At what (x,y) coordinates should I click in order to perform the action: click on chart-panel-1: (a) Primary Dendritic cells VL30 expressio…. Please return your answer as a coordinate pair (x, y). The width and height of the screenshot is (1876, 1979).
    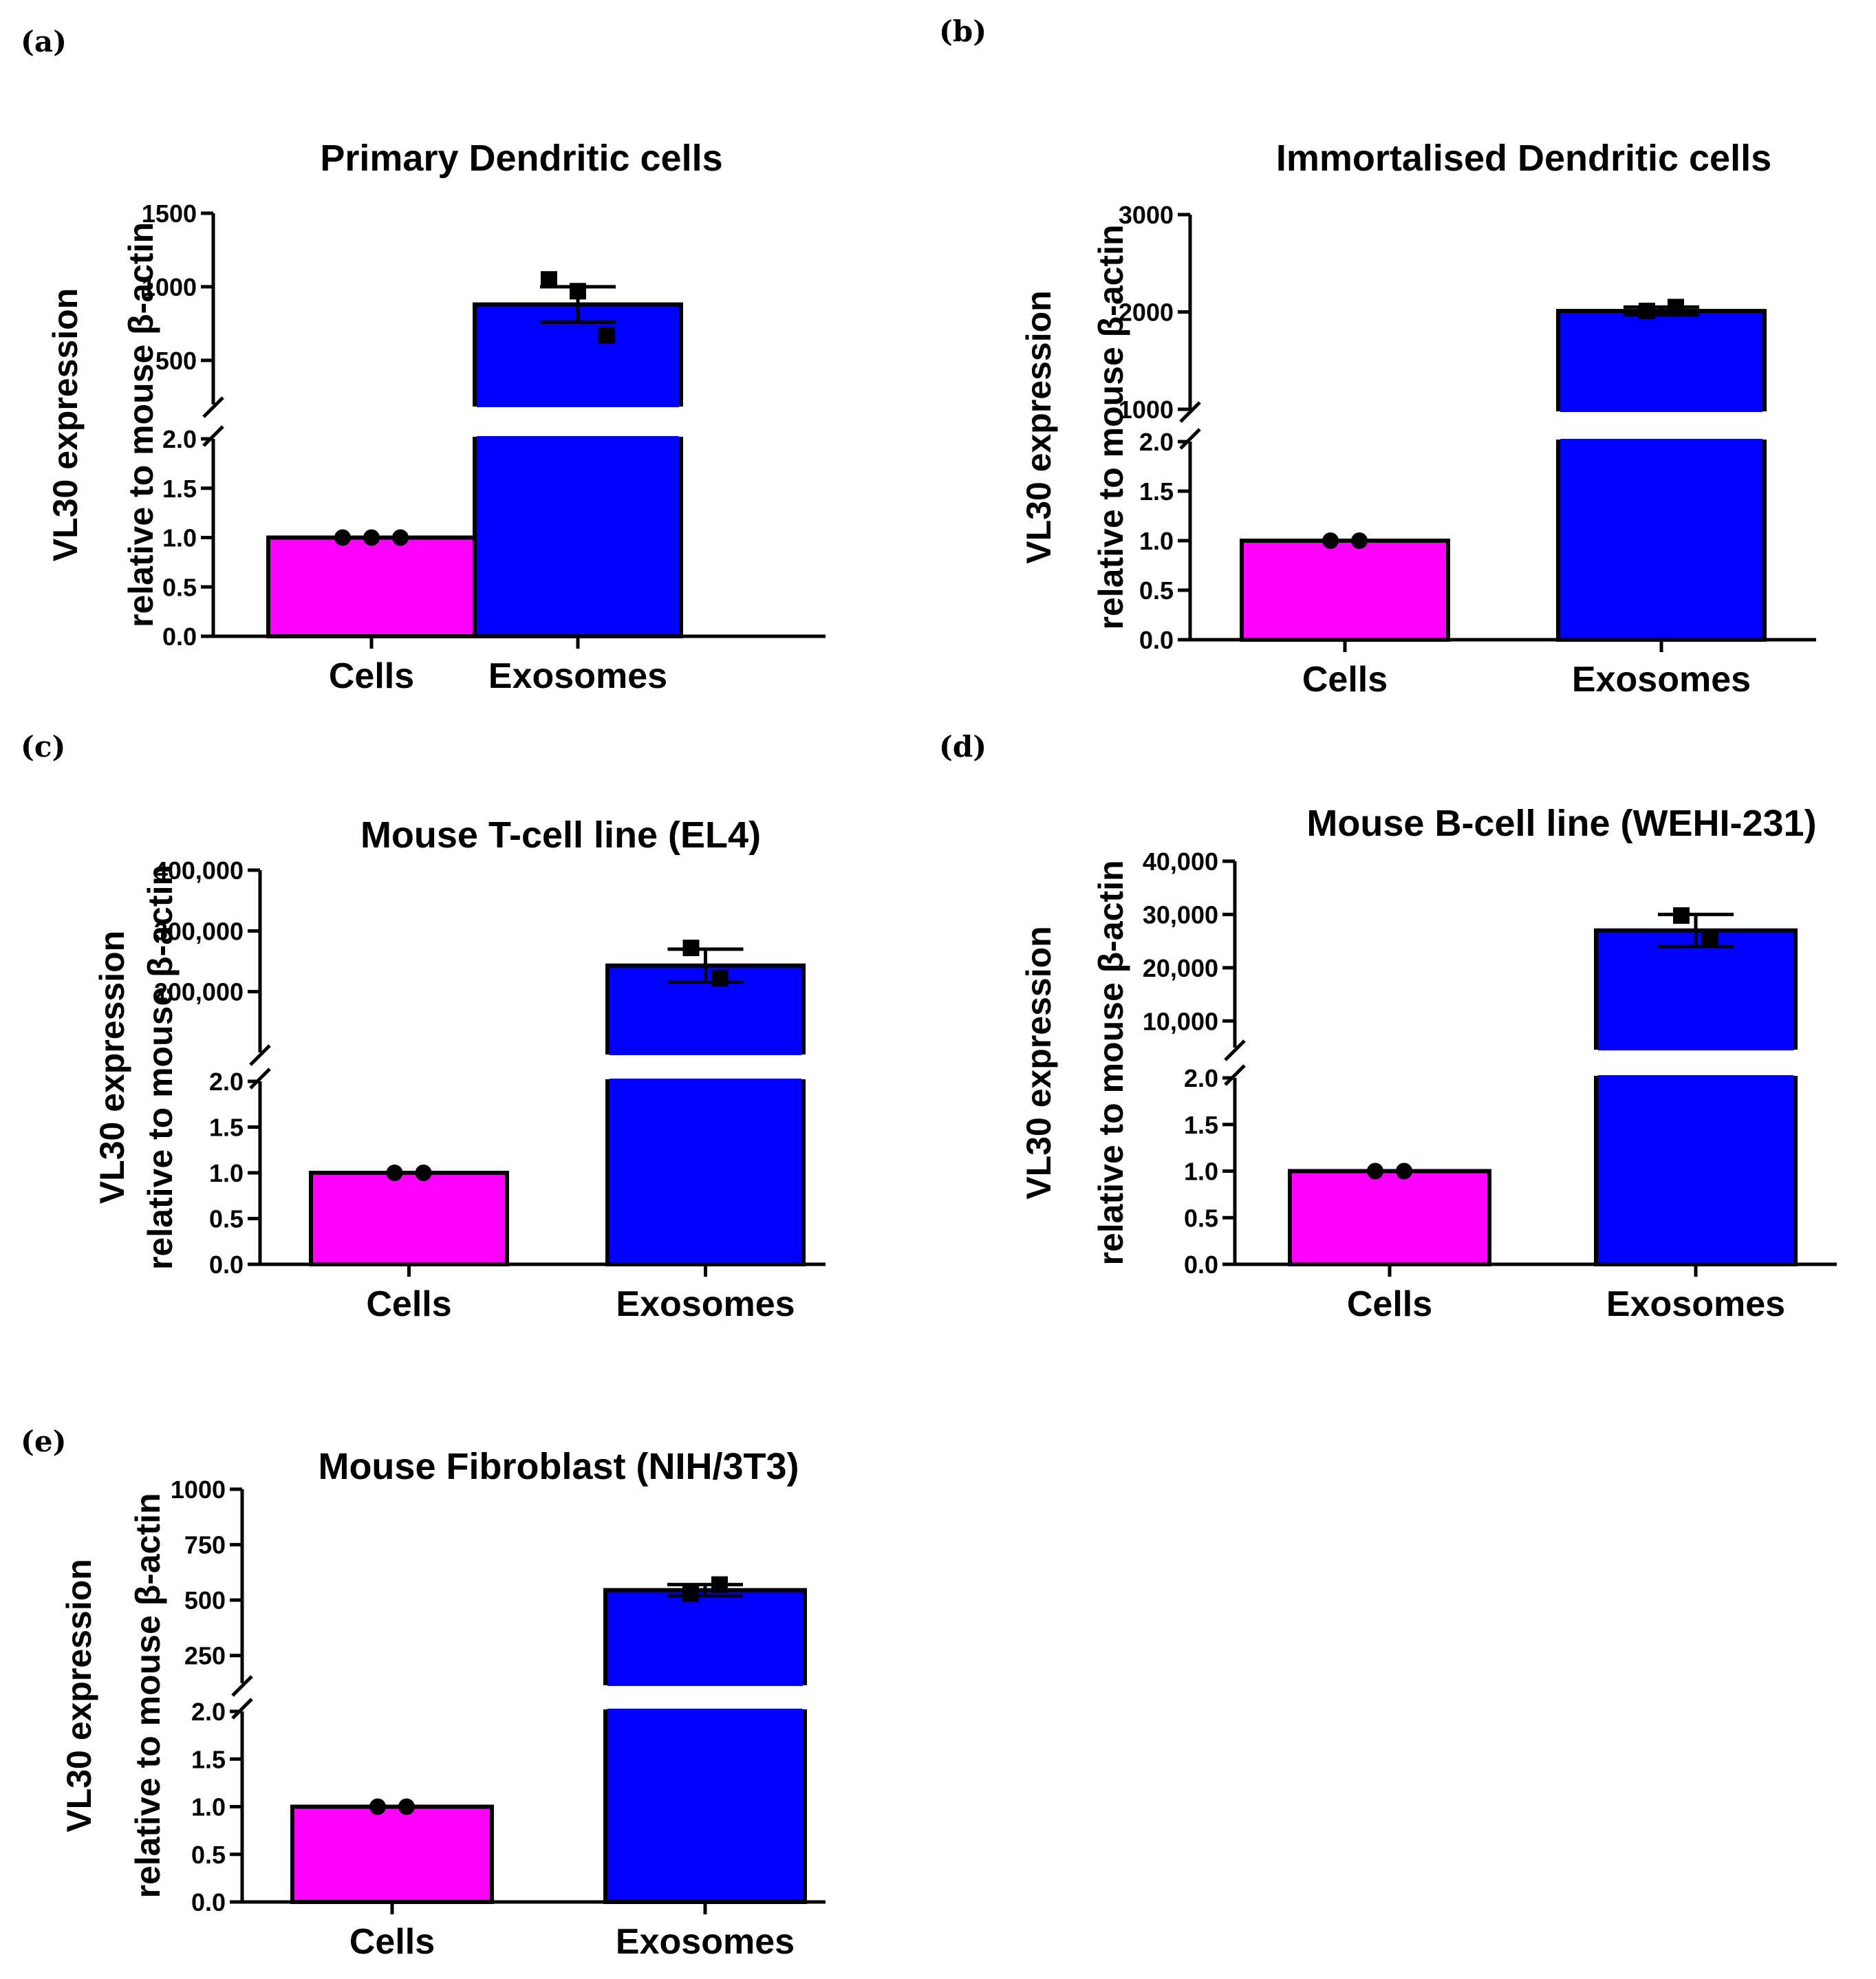
    Looking at the image, I should click on (423, 361).